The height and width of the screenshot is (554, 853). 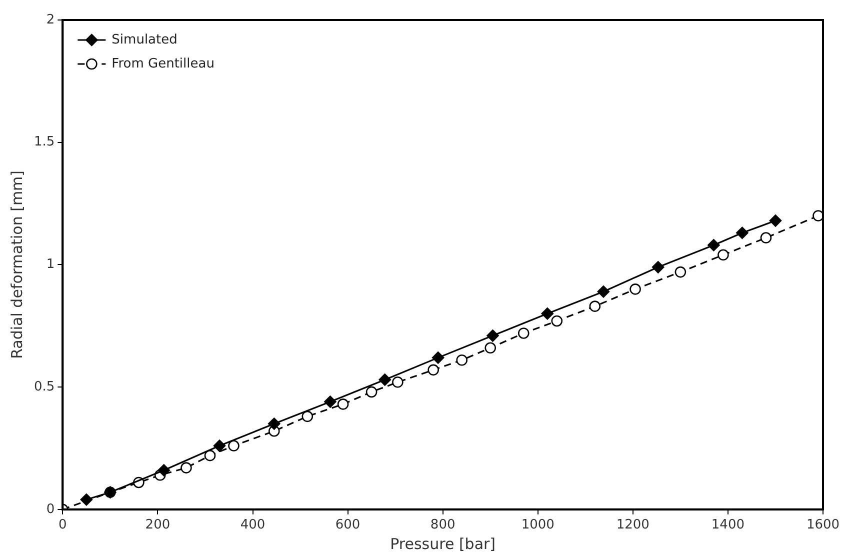 What do you see at coordinates (253, 525) in the screenshot?
I see `x-tick-label: 400` at bounding box center [253, 525].